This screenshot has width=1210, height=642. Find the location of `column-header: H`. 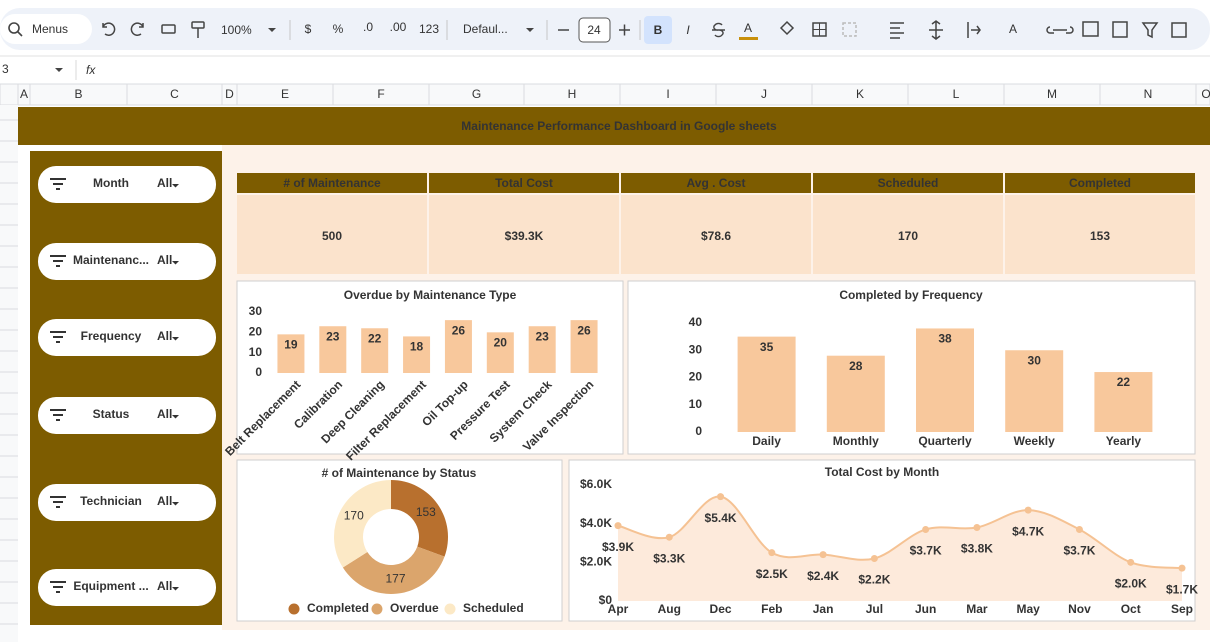

column-header: H is located at coordinates (572, 94).